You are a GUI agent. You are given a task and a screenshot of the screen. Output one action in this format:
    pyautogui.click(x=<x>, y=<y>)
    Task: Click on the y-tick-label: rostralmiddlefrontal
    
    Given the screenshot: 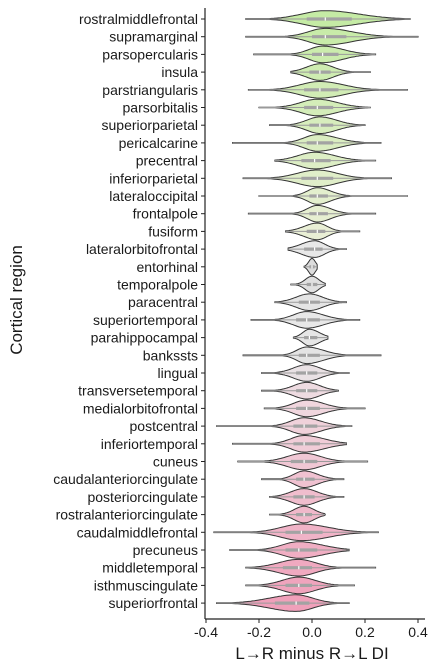 What is the action you would take?
    pyautogui.click(x=138, y=19)
    